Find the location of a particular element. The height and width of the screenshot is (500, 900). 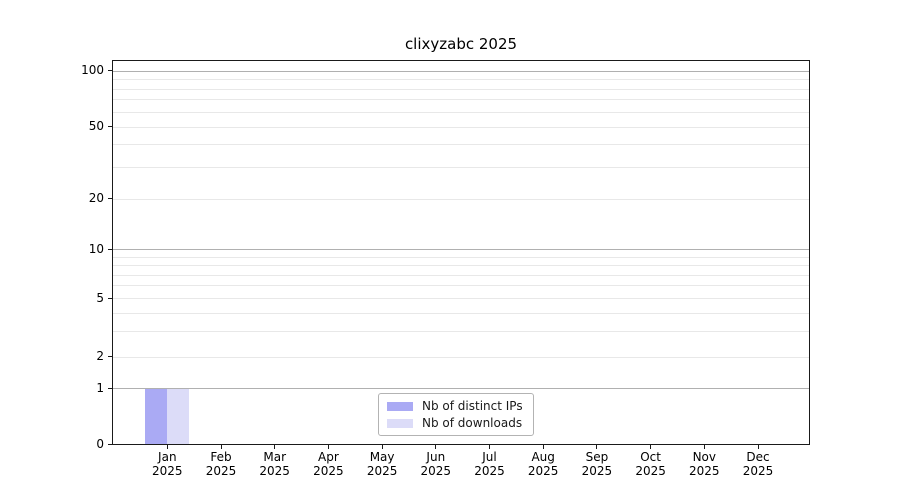

y-tick-label: 100 is located at coordinates (92, 70).